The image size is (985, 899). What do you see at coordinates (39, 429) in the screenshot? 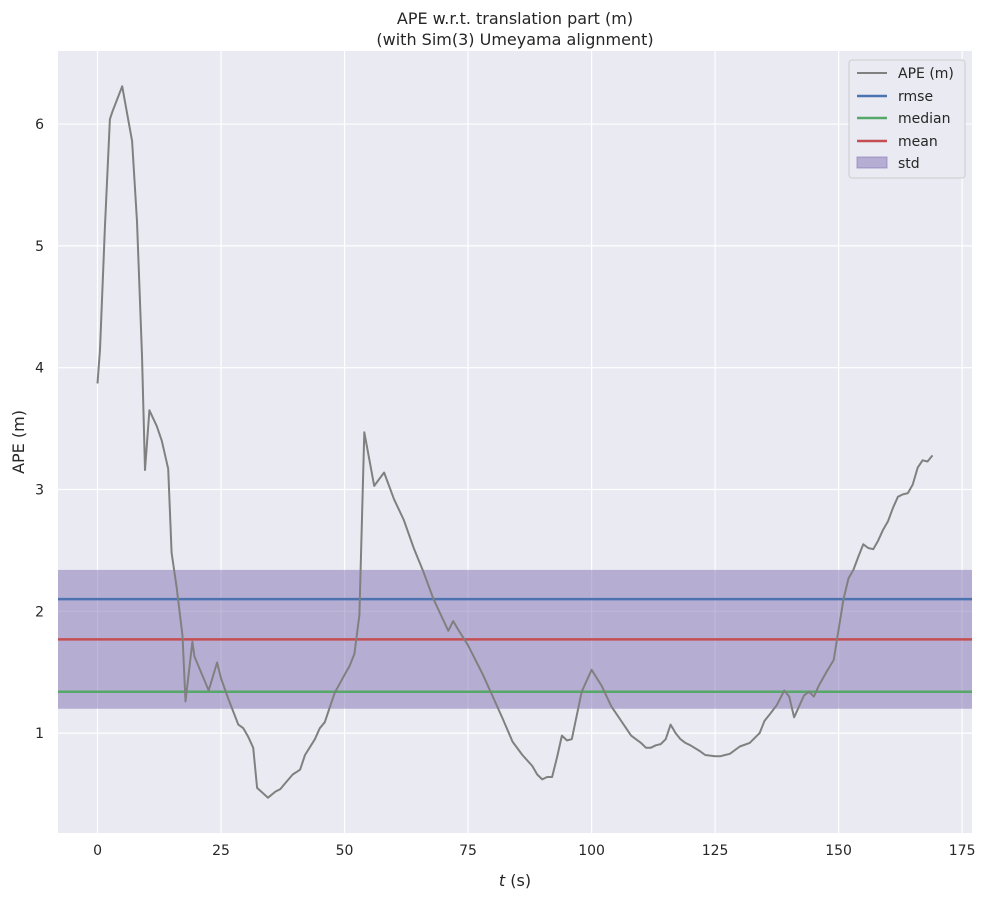
I see `y-tick-labels: 1 2 3 4 5 6` at bounding box center [39, 429].